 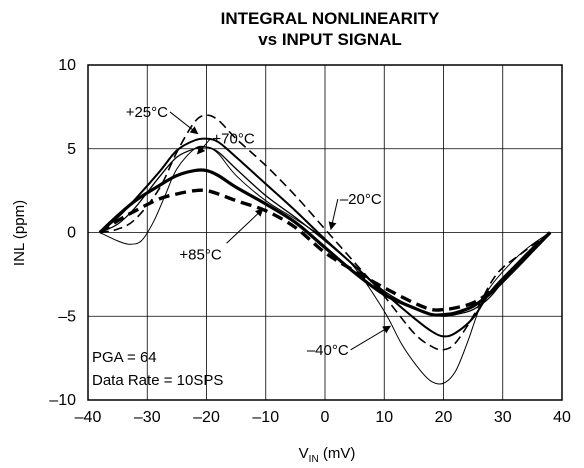 I want to click on y-tick-label: 10, so click(x=67, y=65).